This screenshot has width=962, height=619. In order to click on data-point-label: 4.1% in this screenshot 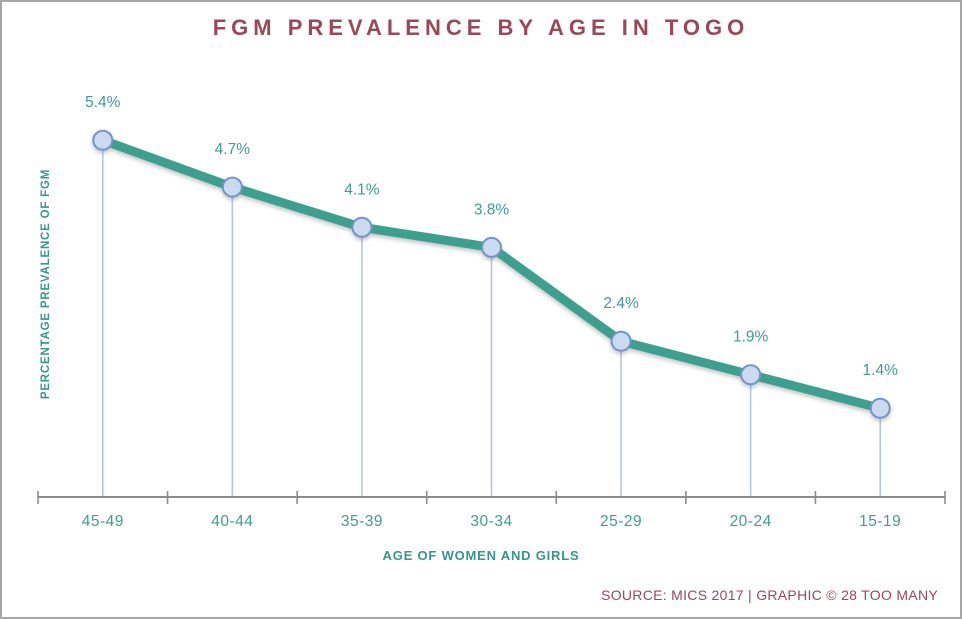, I will do `click(362, 189)`.